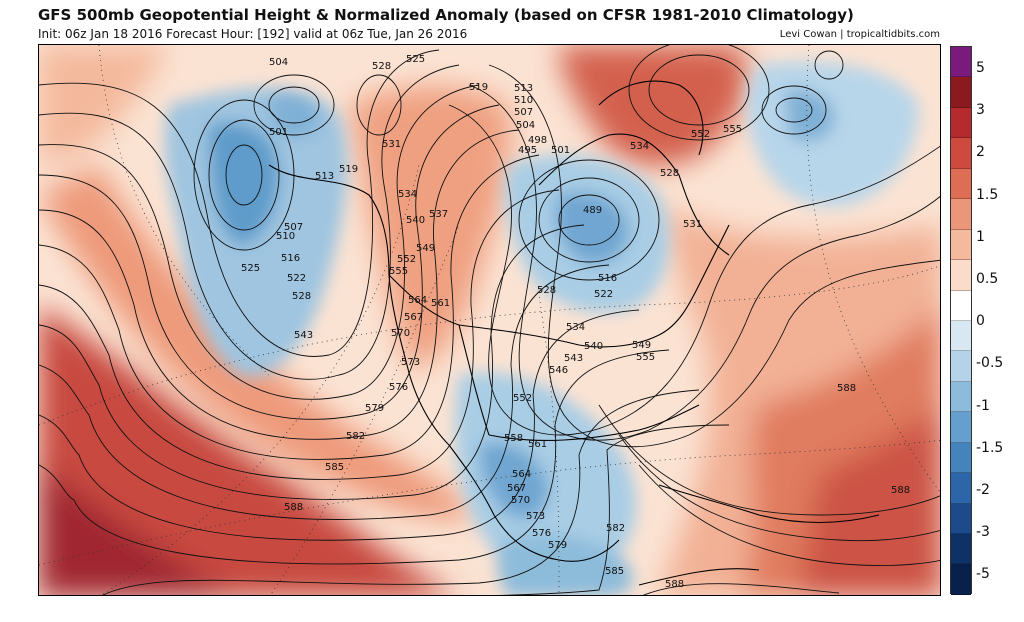 The width and height of the screenshot is (1024, 622). What do you see at coordinates (990, 363) in the screenshot?
I see `colorbar-label: -0.5` at bounding box center [990, 363].